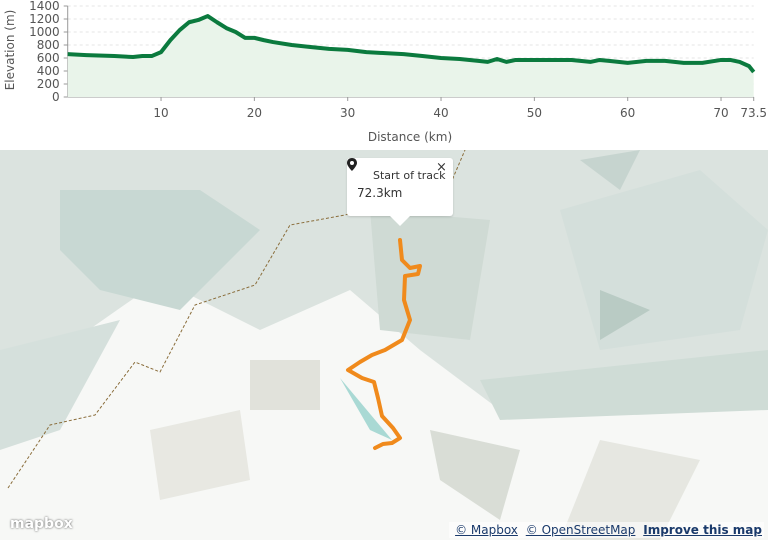 The image size is (768, 540). What do you see at coordinates (486, 530) in the screenshot?
I see `attribution-link: © Mapbox` at bounding box center [486, 530].